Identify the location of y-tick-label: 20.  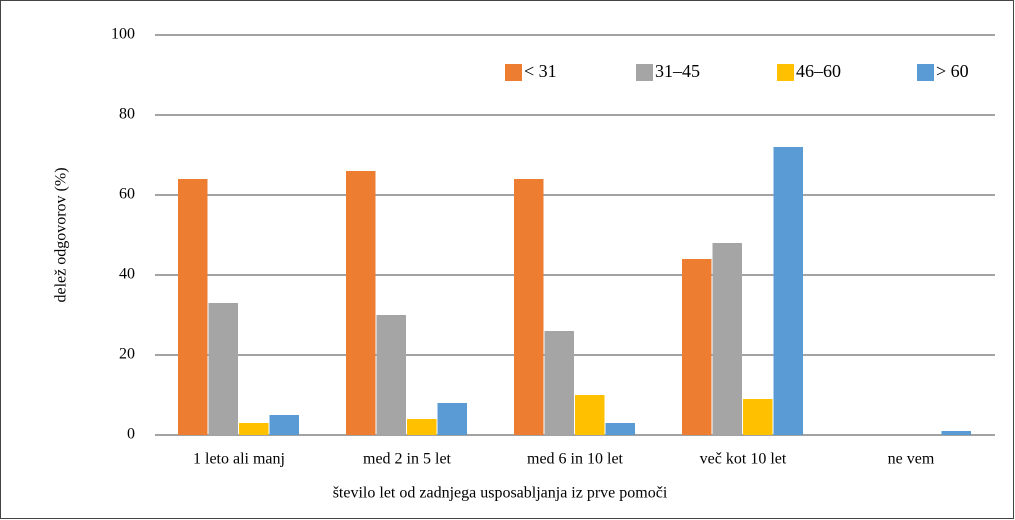
(127, 354).